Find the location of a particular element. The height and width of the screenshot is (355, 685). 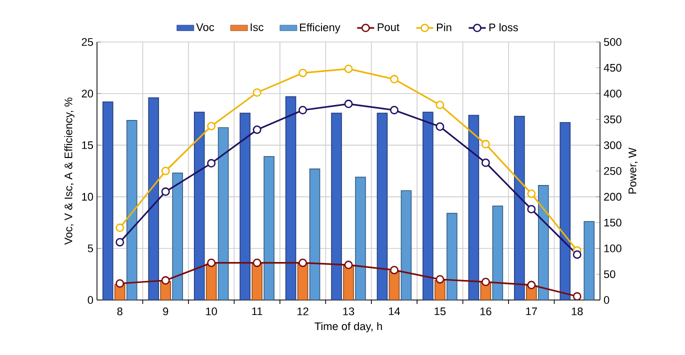

y2-tick-label: 350 is located at coordinates (613, 120).